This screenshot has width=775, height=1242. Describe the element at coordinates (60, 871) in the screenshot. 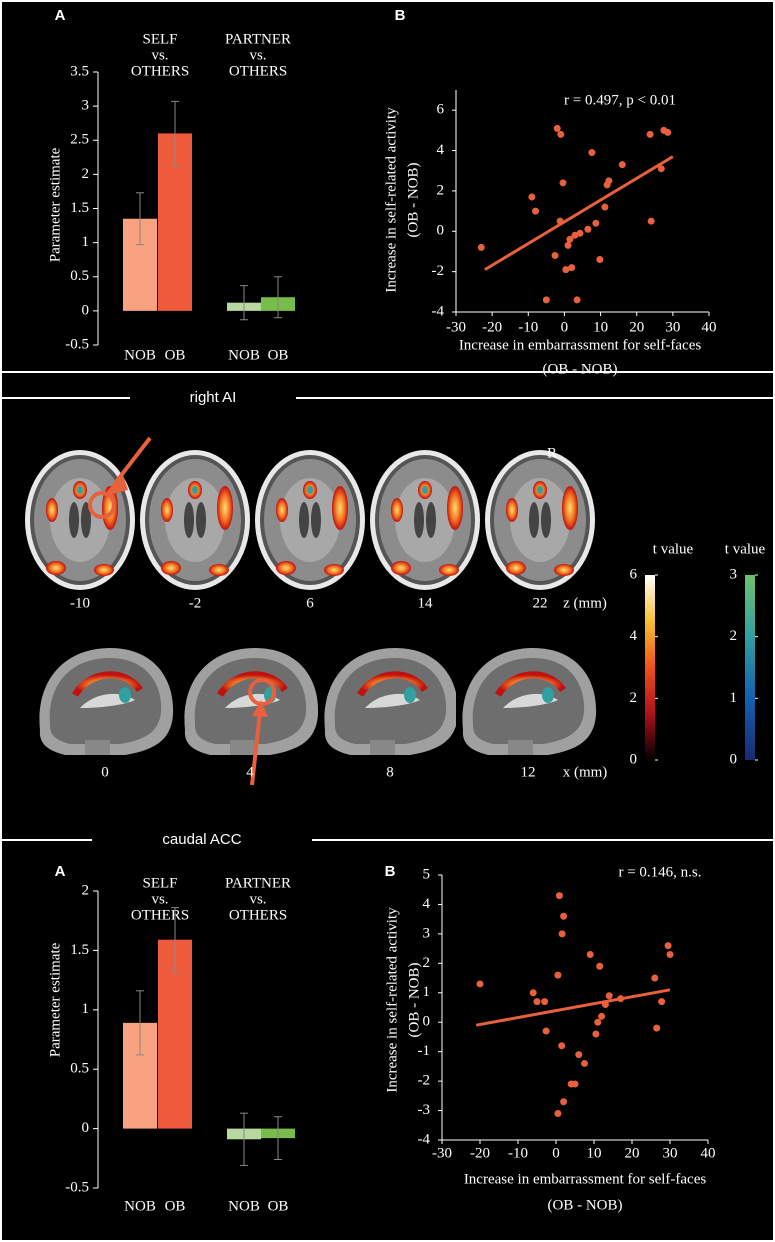

I see `panel-letter: A` at that location.